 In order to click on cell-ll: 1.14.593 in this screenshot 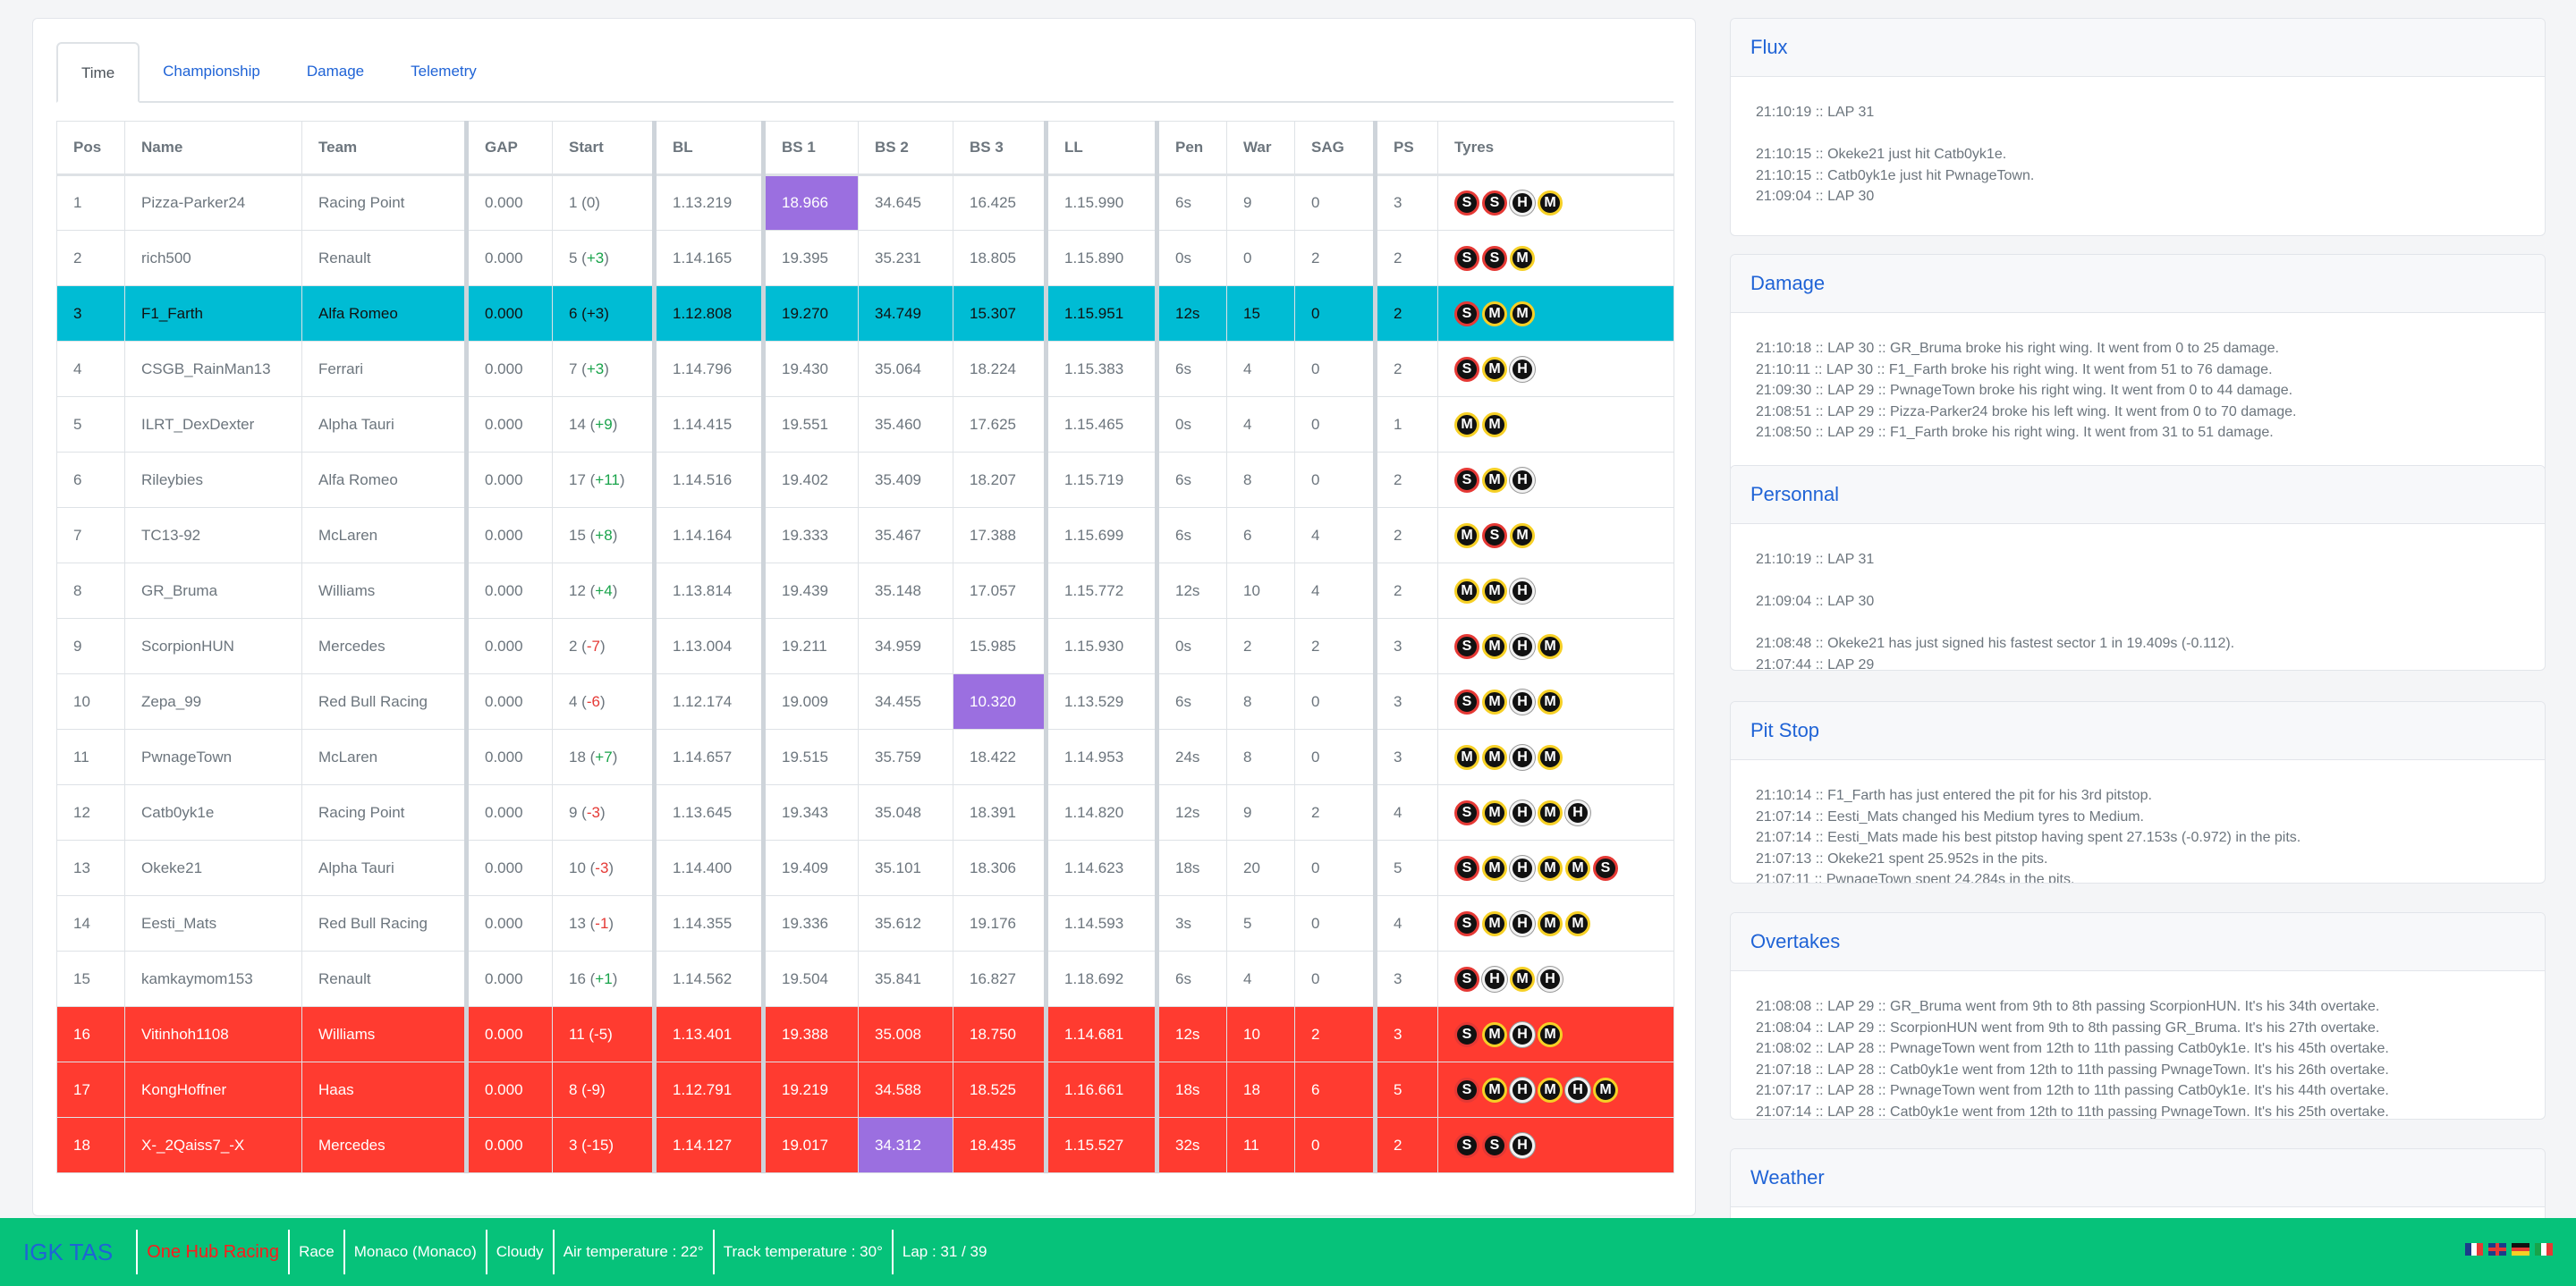, I will do `click(1100, 923)`.